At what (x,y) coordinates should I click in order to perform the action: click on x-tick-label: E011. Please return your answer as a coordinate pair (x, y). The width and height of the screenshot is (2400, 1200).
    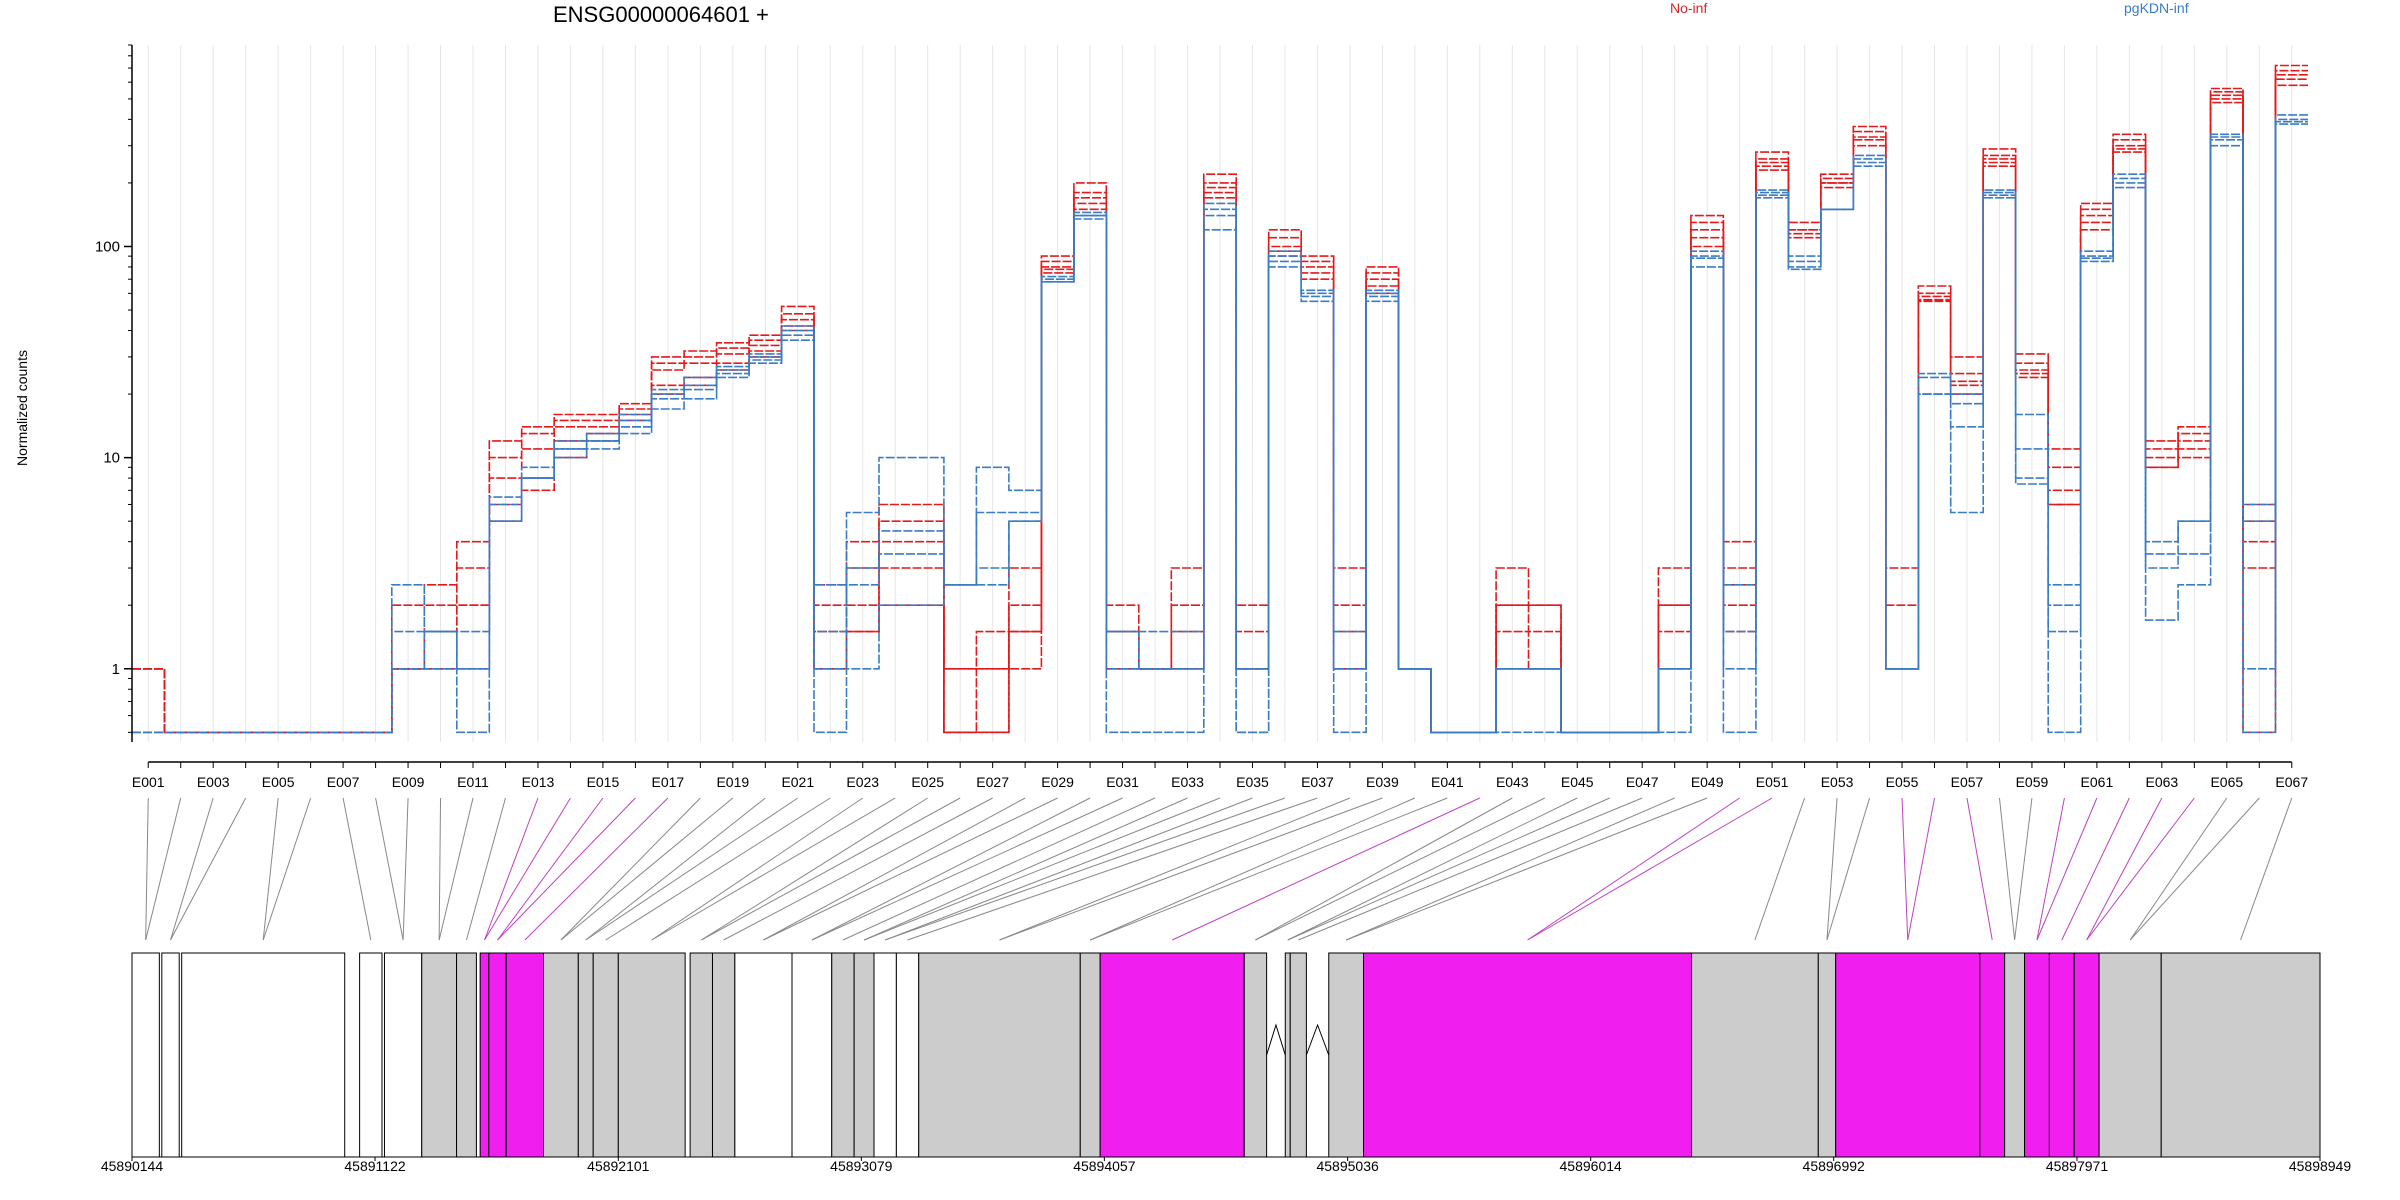
    Looking at the image, I should click on (473, 782).